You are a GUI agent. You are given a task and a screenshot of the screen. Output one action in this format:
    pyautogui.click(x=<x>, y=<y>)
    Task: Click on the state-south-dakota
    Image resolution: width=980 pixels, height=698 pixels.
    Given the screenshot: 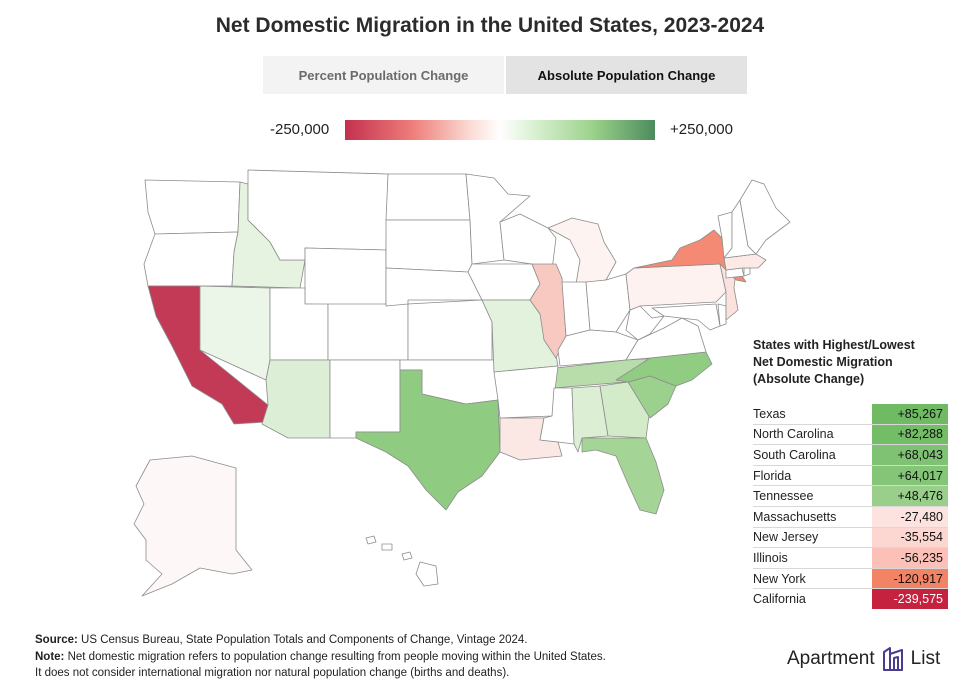 What is the action you would take?
    pyautogui.click(x=429, y=246)
    